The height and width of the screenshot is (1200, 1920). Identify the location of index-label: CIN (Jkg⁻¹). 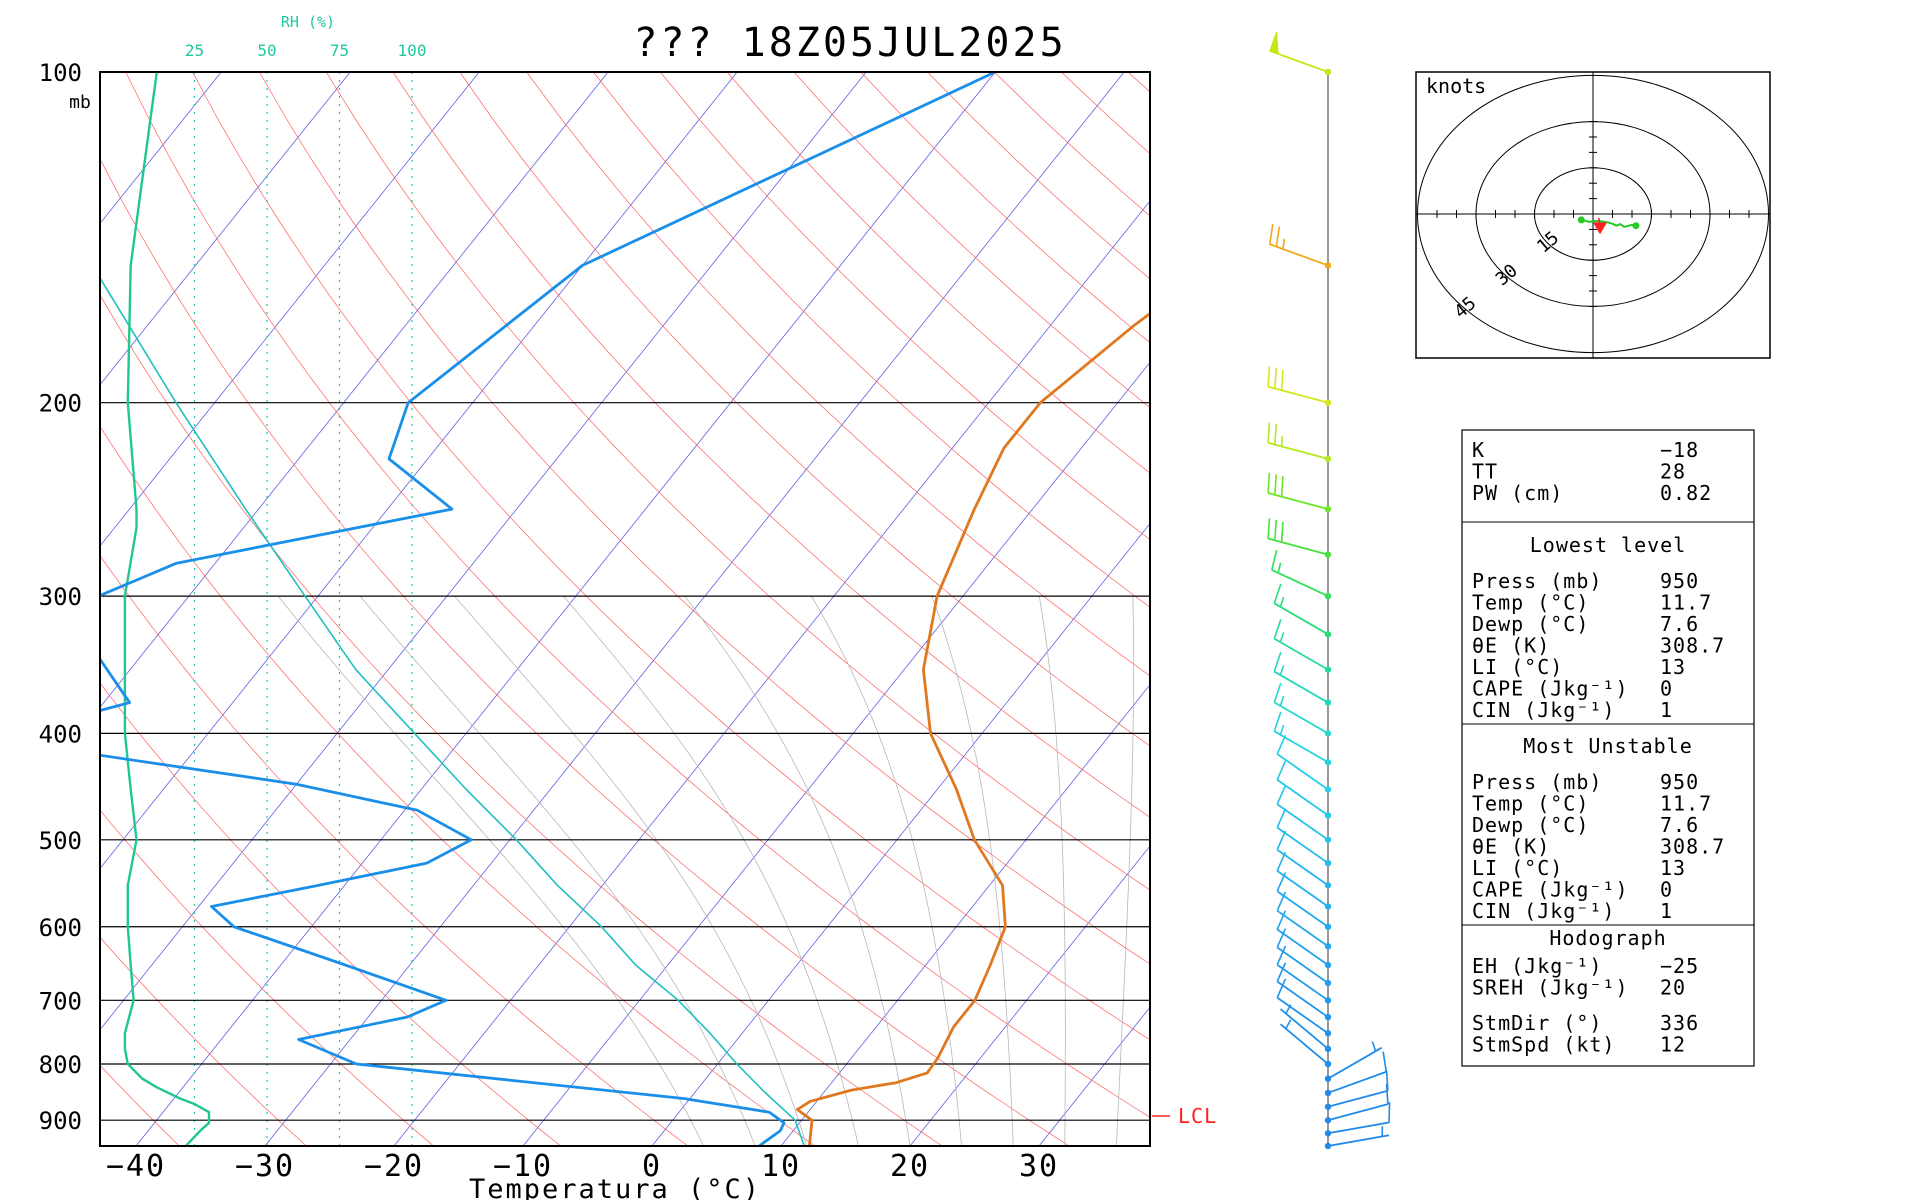
(1543, 710).